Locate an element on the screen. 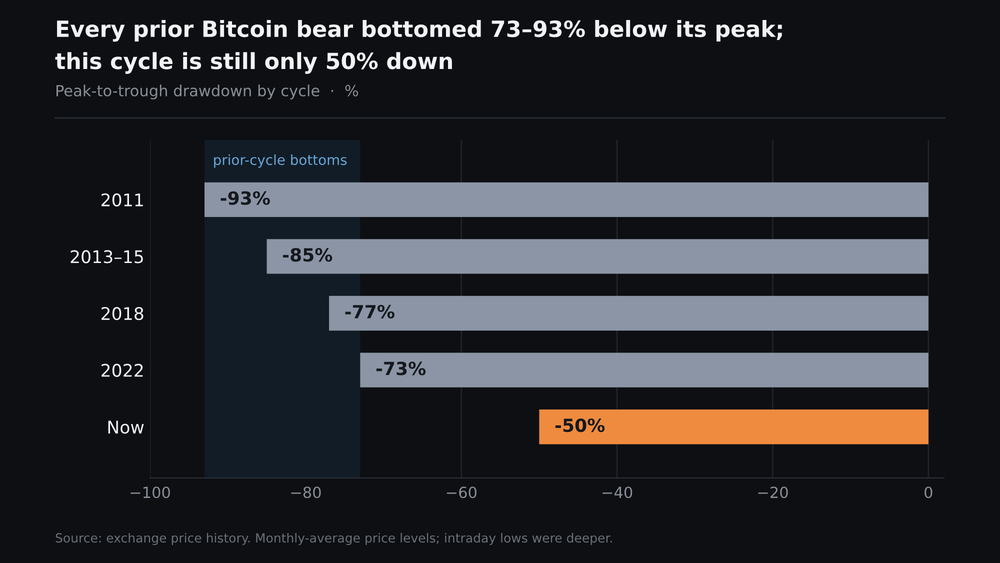 Image resolution: width=1000 pixels, height=563 pixels. data-label: -50% is located at coordinates (580, 425).